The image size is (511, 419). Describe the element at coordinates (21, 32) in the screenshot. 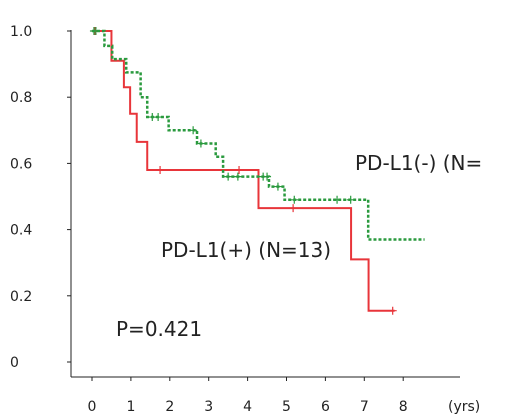

I see `y-tick-label: 1.0` at that location.